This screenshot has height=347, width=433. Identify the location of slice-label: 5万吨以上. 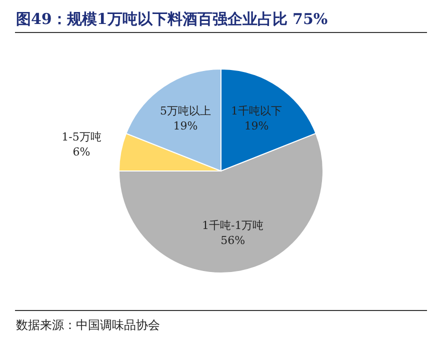
(185, 111).